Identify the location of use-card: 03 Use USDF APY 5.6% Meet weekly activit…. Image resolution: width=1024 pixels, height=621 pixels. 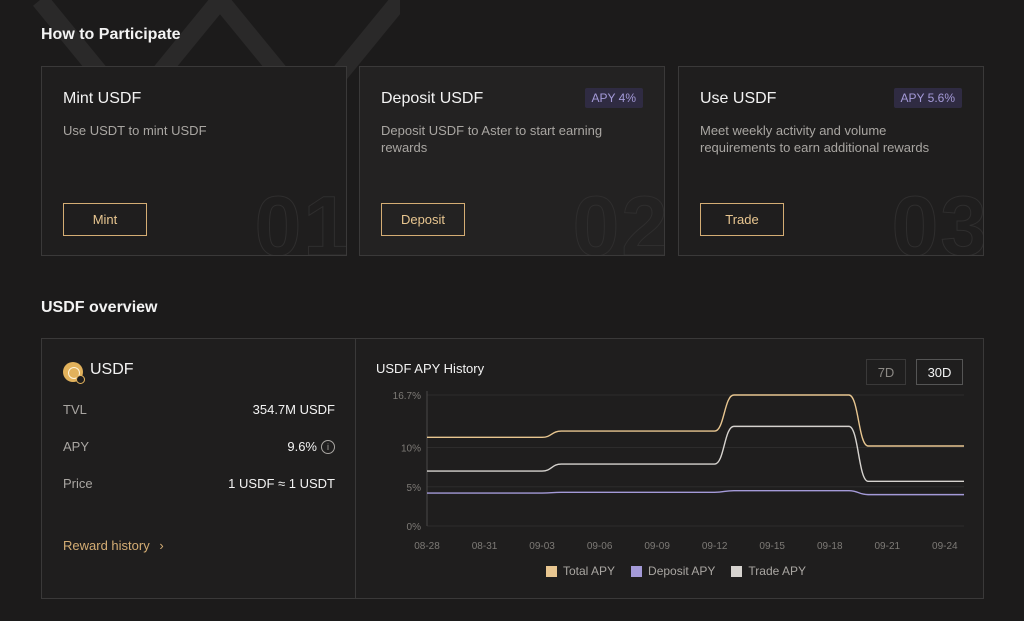
(831, 161).